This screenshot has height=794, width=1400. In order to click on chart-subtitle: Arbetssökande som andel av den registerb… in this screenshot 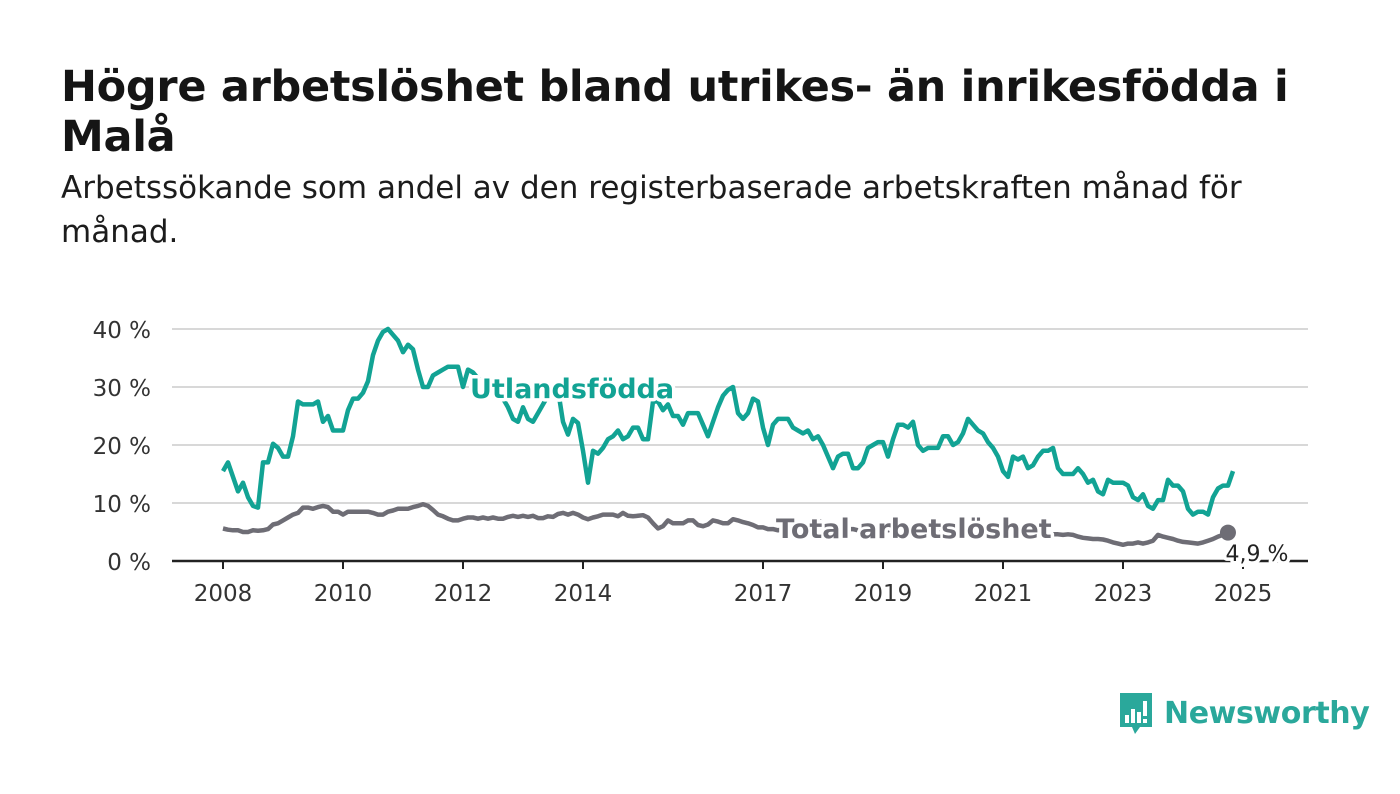, I will do `click(651, 210)`.